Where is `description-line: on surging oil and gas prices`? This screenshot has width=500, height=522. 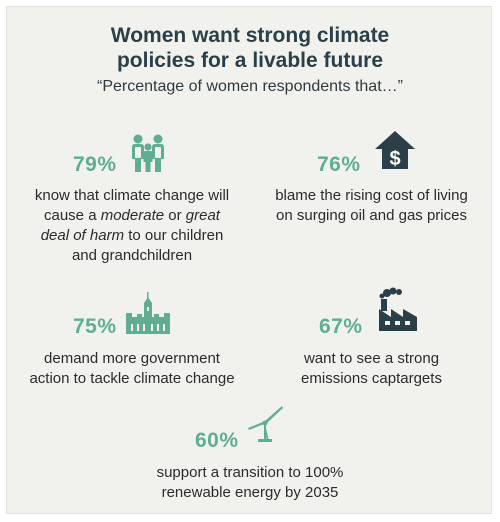
description-line: on surging oil and gas prices is located at coordinates (371, 215).